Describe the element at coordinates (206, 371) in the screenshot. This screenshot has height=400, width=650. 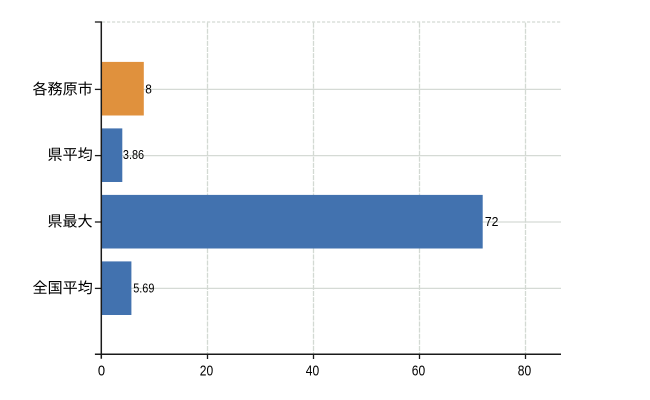
I see `svg-text: 20` at that location.